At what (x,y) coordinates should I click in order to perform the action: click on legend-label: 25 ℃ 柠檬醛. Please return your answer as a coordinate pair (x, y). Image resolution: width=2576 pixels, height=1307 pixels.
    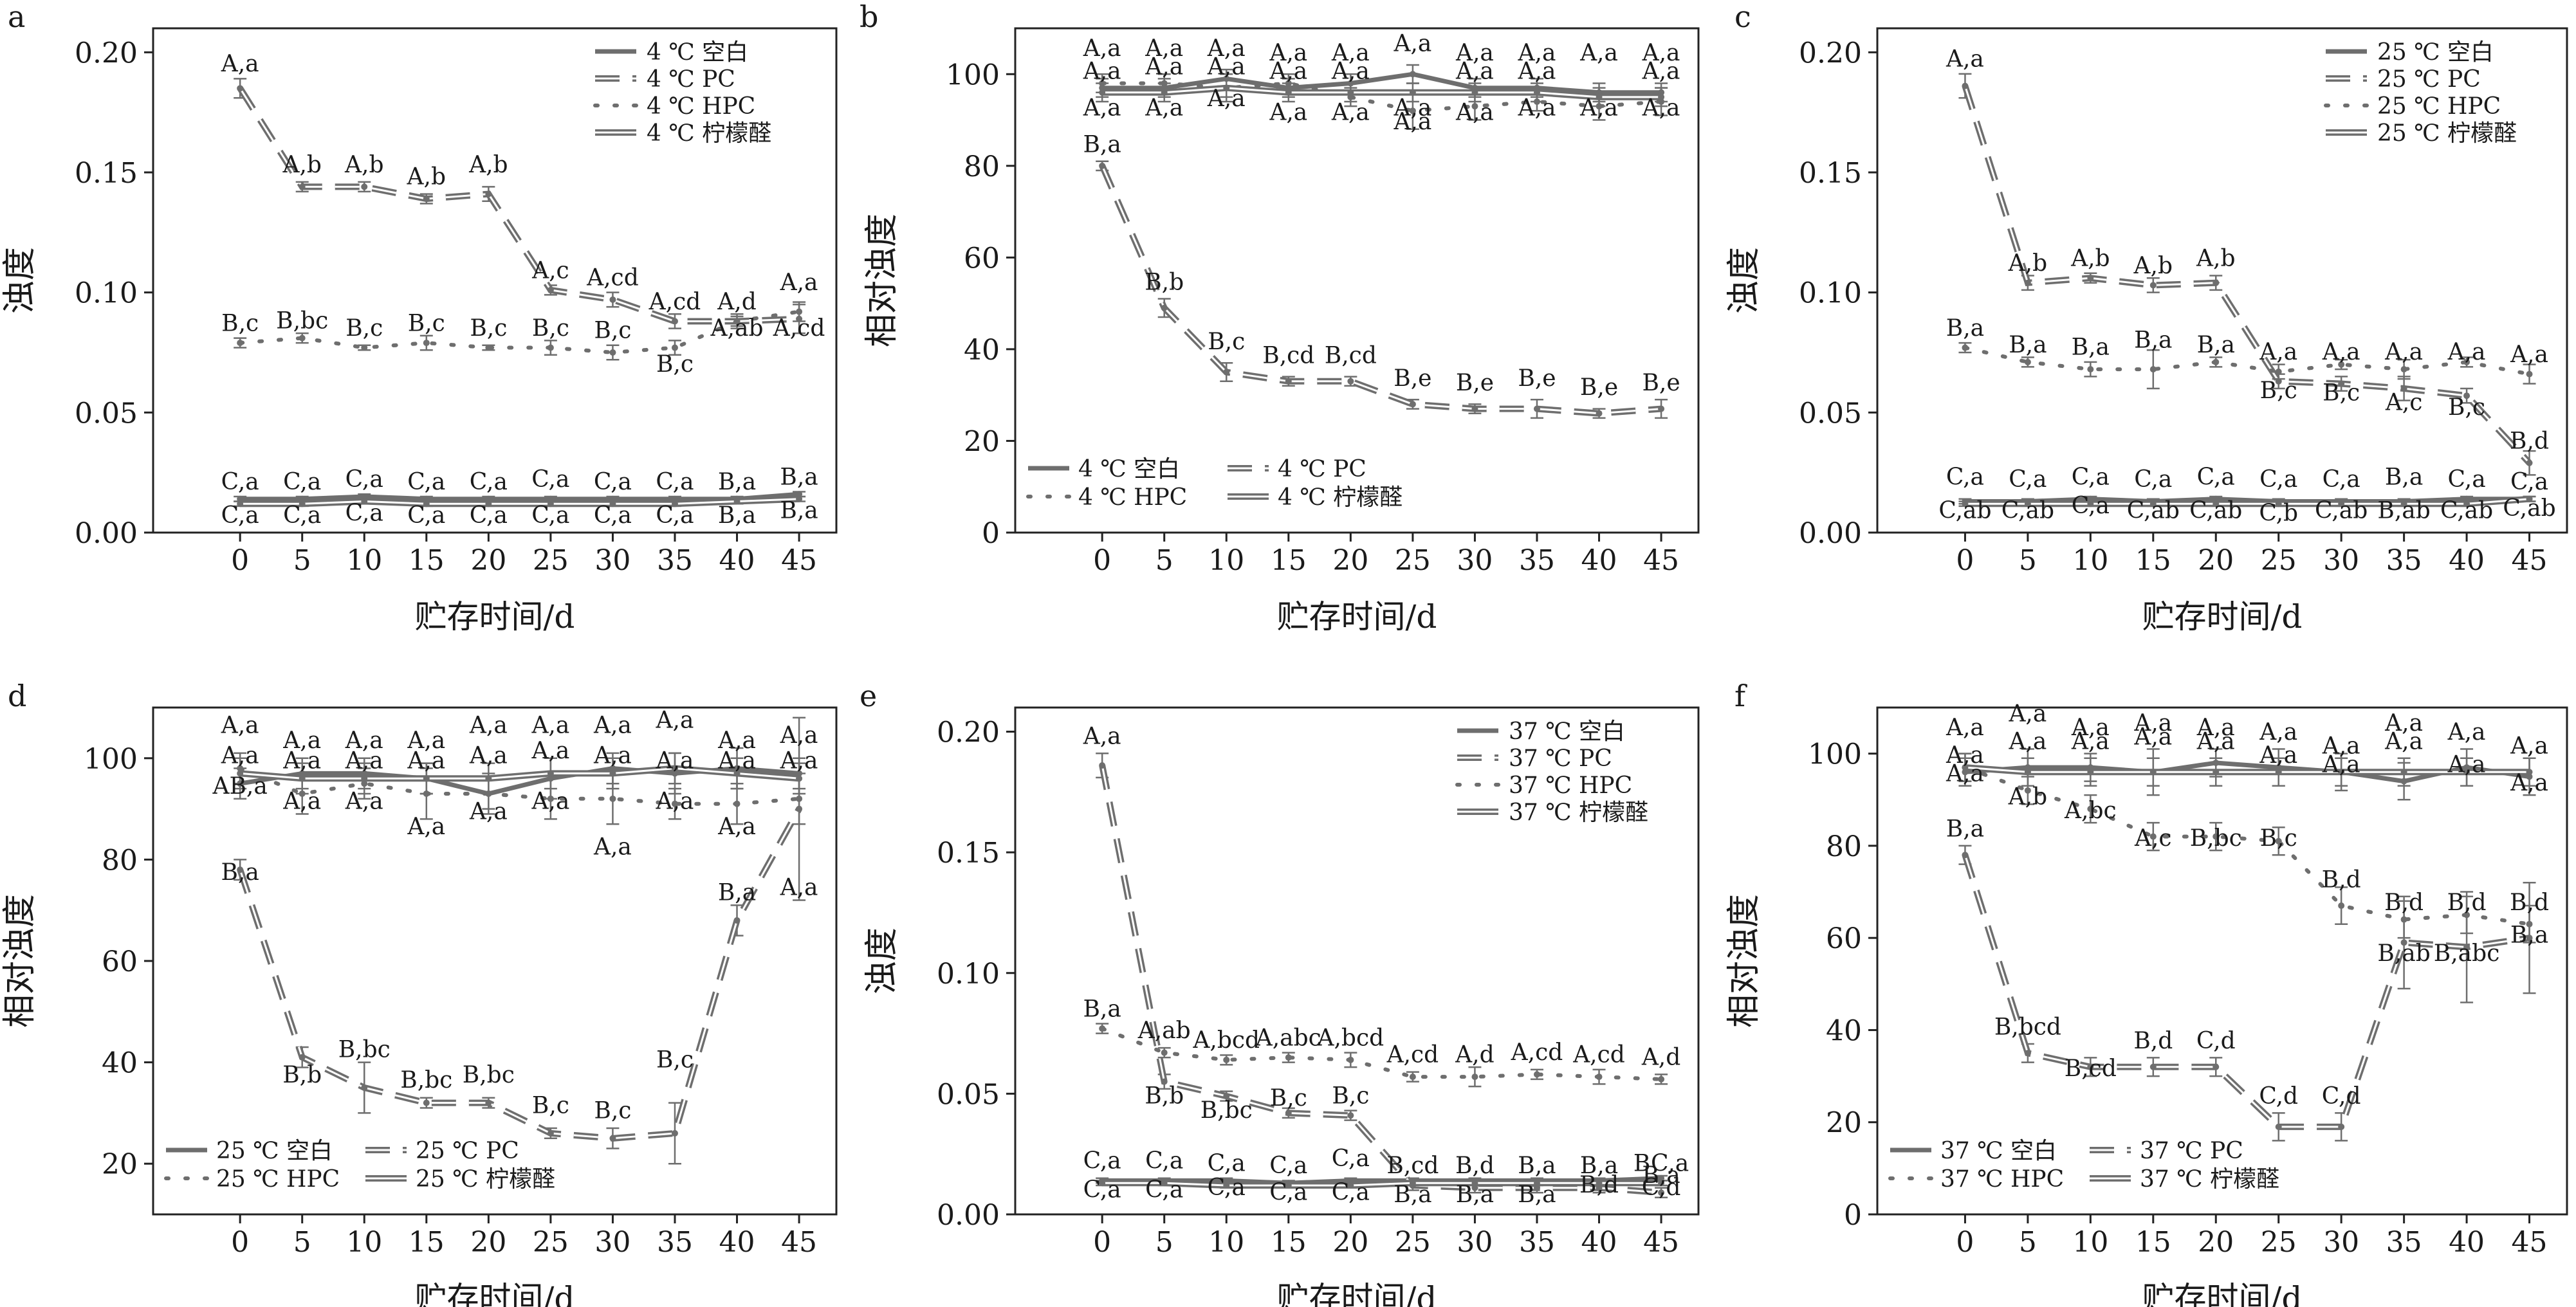
    Looking at the image, I should click on (2447, 133).